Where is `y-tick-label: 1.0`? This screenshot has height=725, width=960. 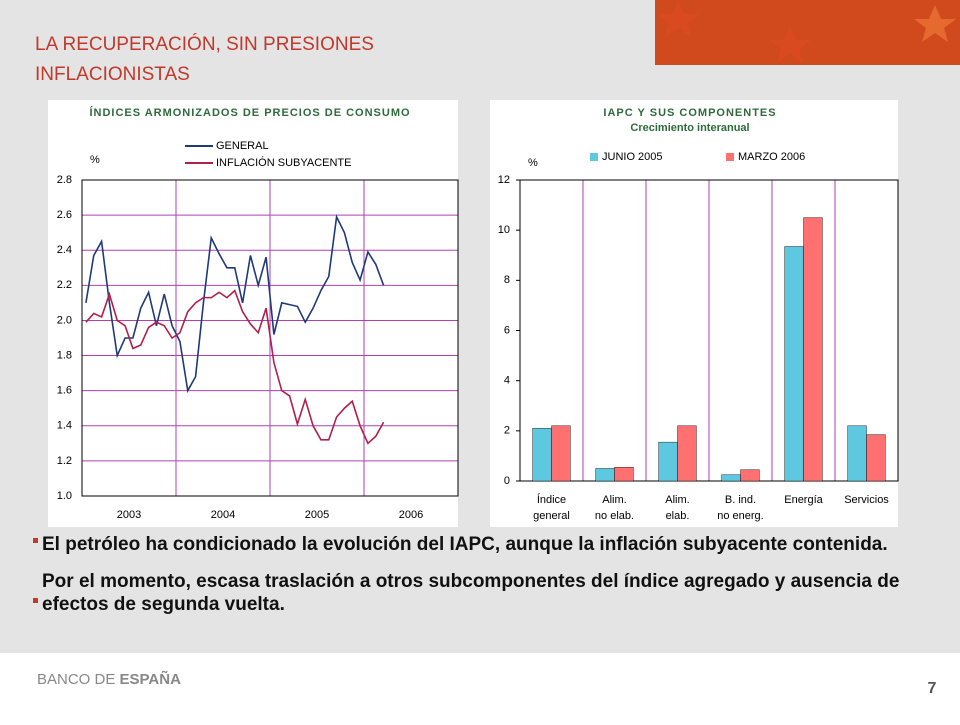 y-tick-label: 1.0 is located at coordinates (64, 496).